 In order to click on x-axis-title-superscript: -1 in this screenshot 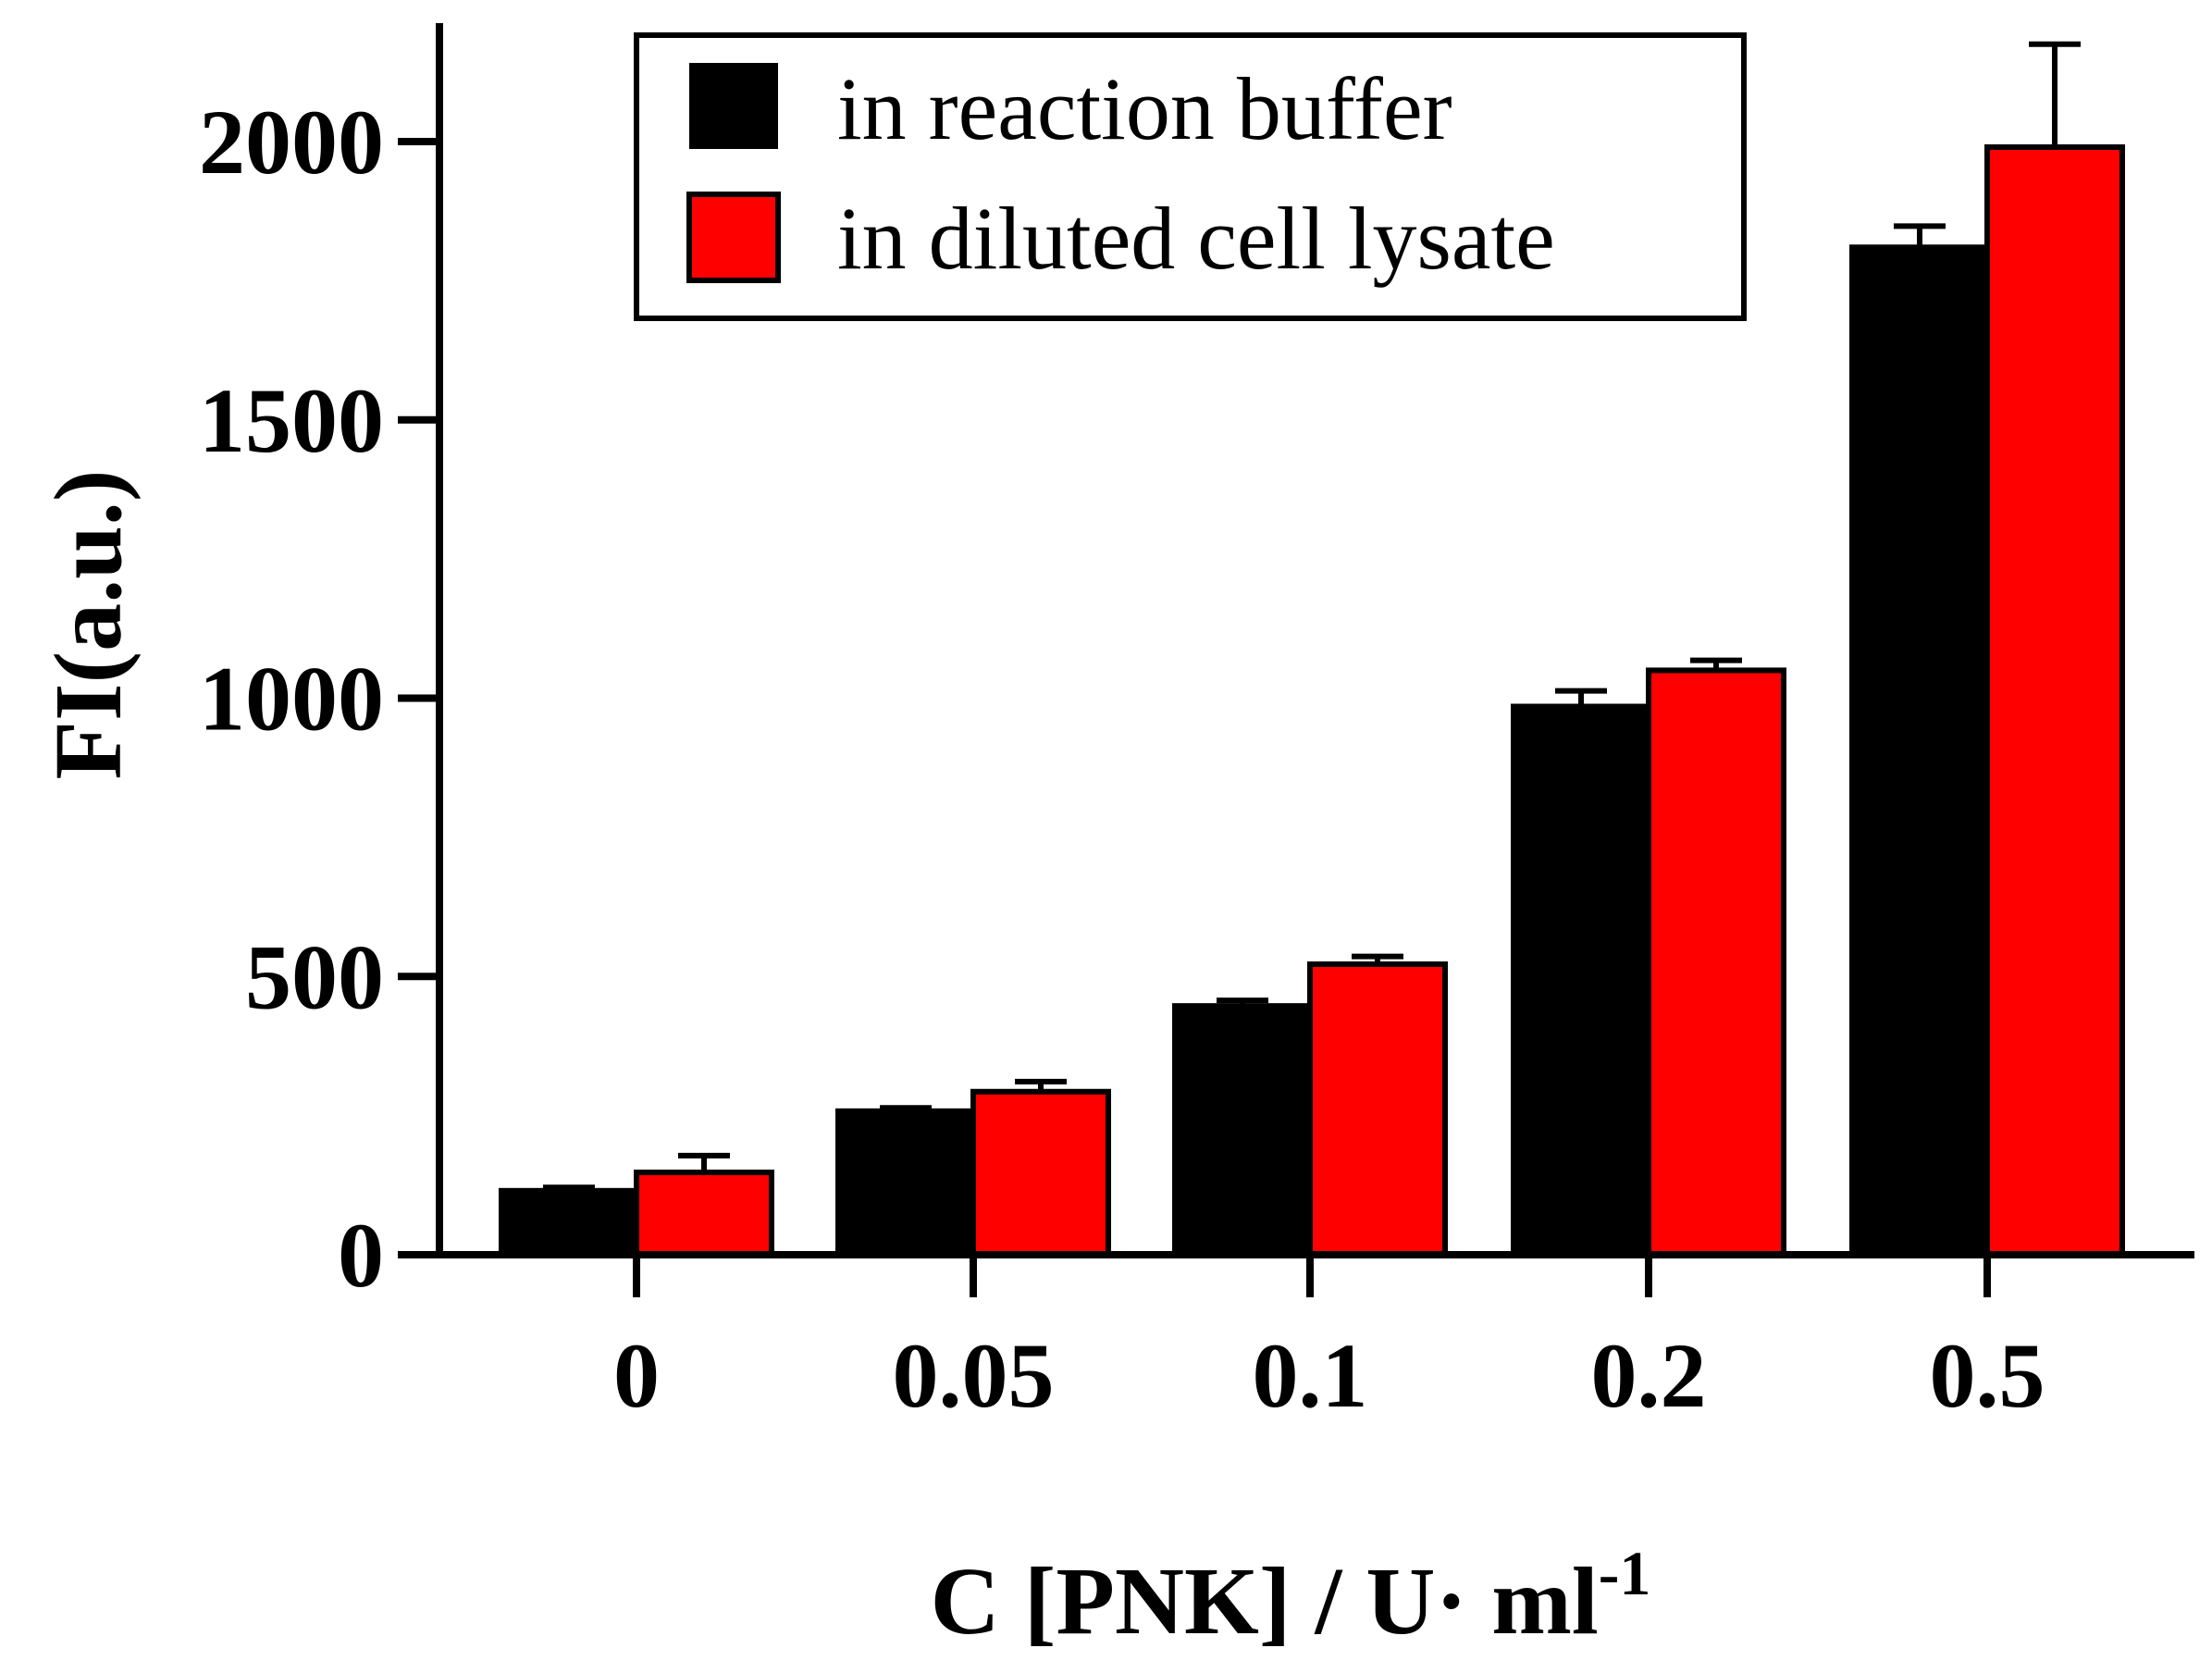, I will do `click(1625, 1573)`.